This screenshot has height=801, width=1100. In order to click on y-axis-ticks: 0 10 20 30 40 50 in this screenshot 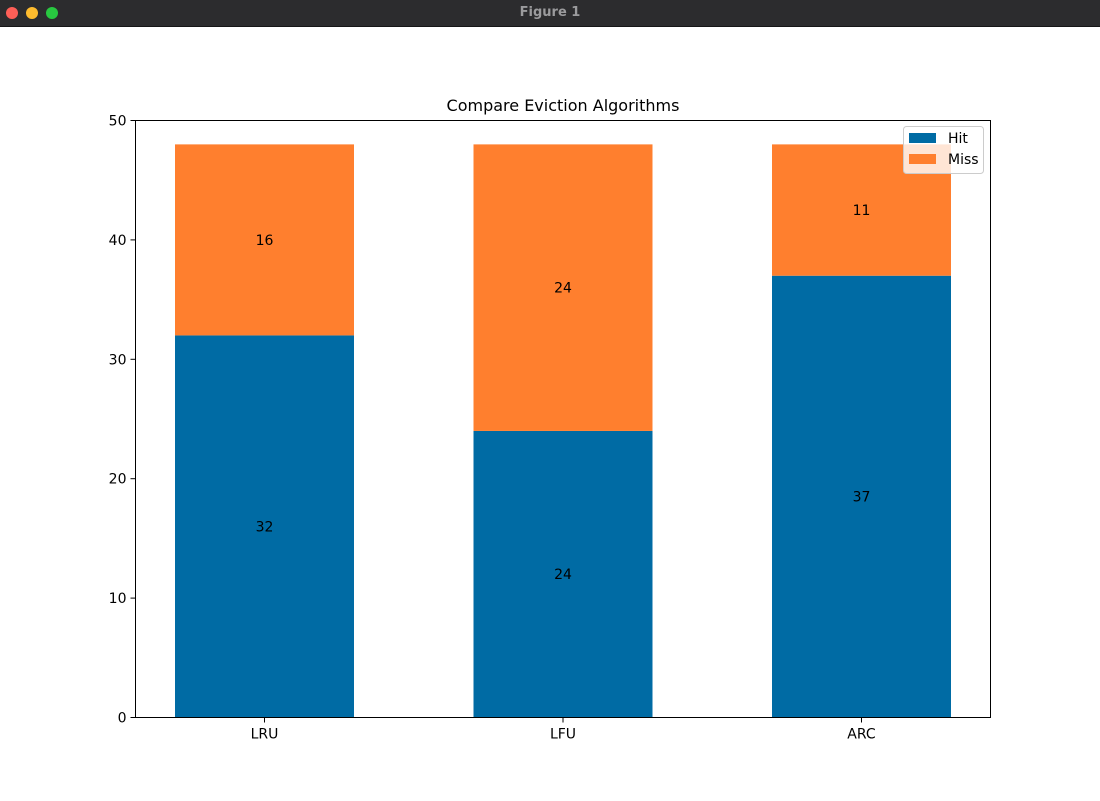, I will do `click(122, 420)`.